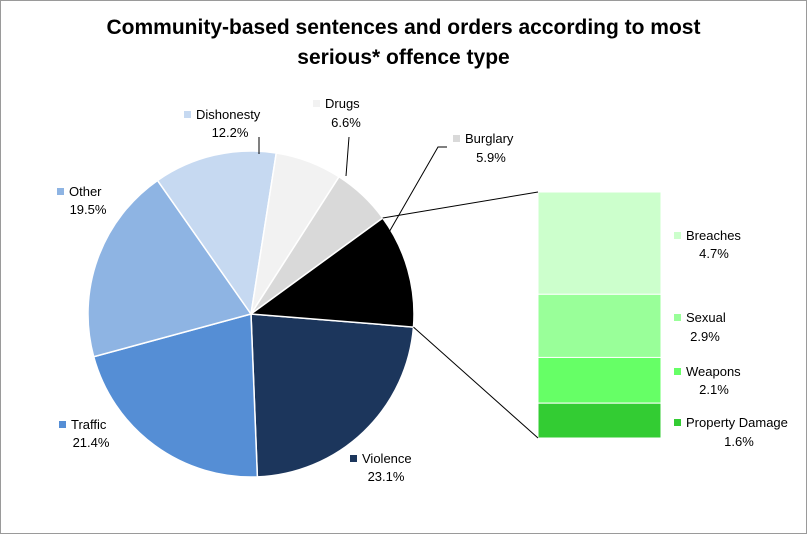 Image resolution: width=807 pixels, height=534 pixels. Describe the element at coordinates (705, 336) in the screenshot. I see `label-sexual-value: 2.9%` at that location.